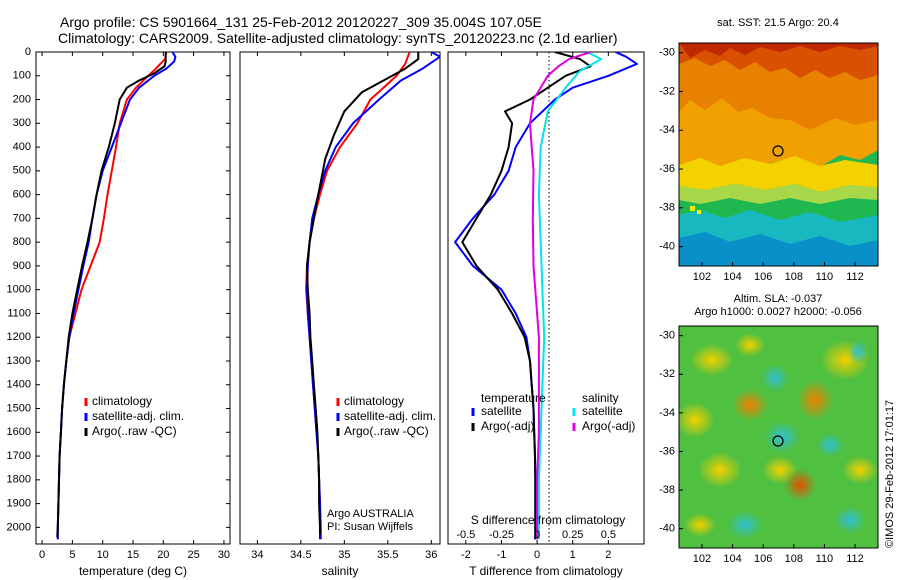  Describe the element at coordinates (572, 535) in the screenshot. I see `s-diff-tick-label: 0.25` at that location.